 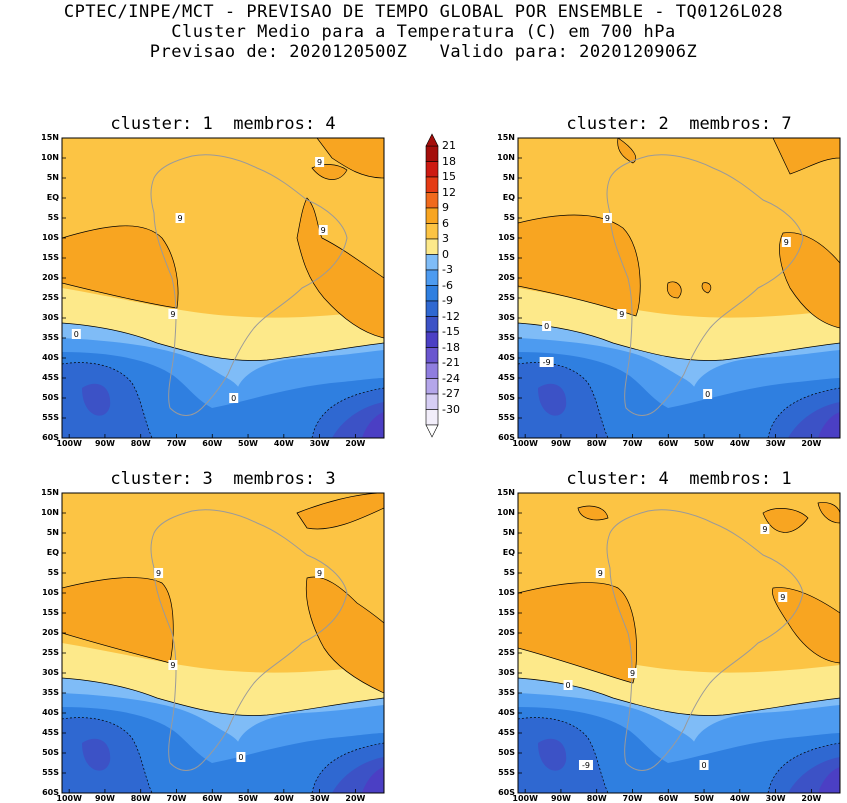 What do you see at coordinates (506, 277) in the screenshot?
I see `y-tick-label: 20S` at bounding box center [506, 277].